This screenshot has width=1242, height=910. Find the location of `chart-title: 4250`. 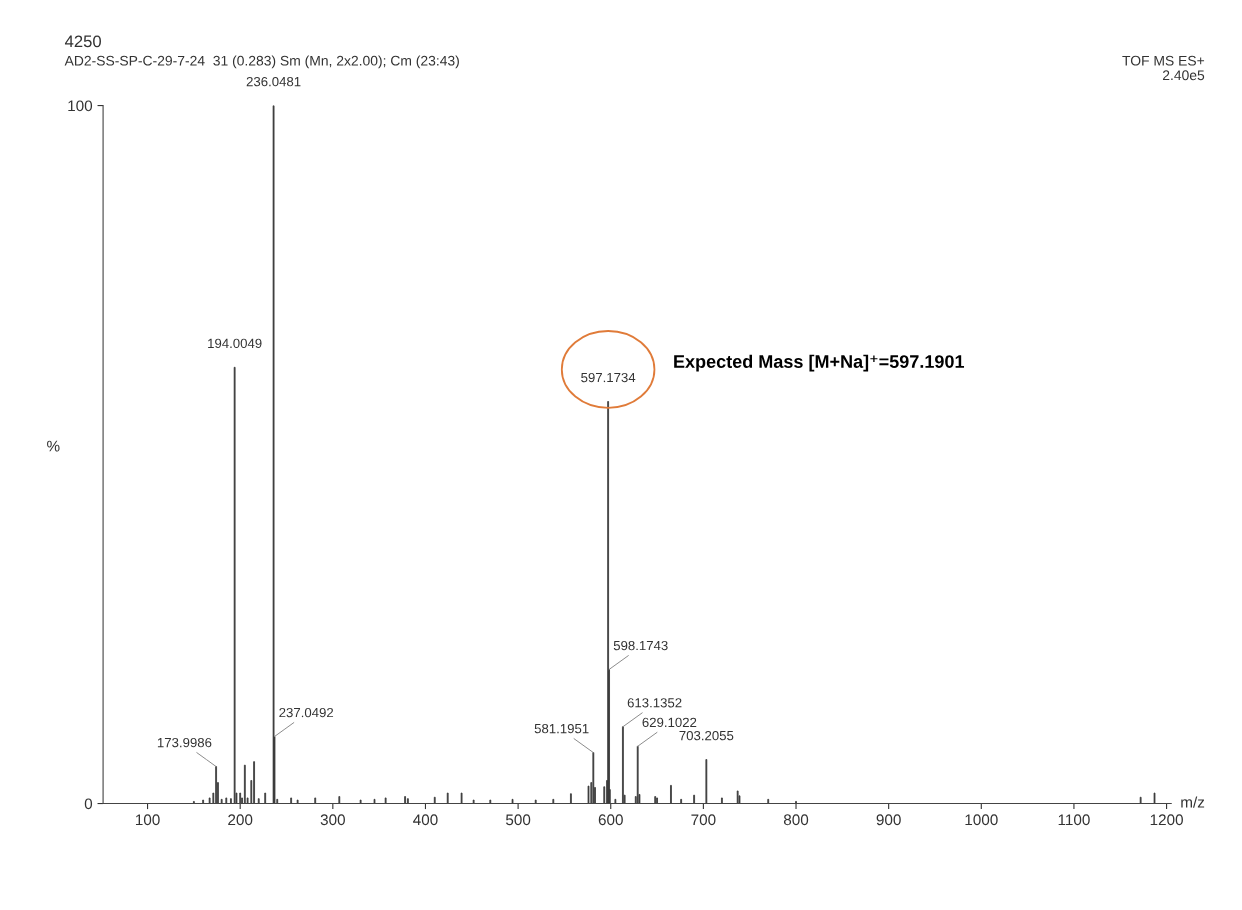

chart-title: 4250 is located at coordinates (83, 41).